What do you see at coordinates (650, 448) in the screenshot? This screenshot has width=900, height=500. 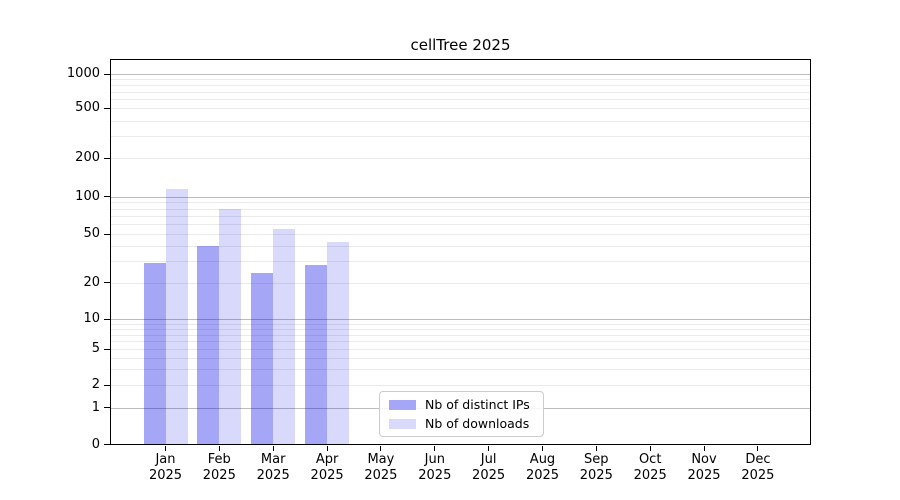 I see `x-tick-oct` at bounding box center [650, 448].